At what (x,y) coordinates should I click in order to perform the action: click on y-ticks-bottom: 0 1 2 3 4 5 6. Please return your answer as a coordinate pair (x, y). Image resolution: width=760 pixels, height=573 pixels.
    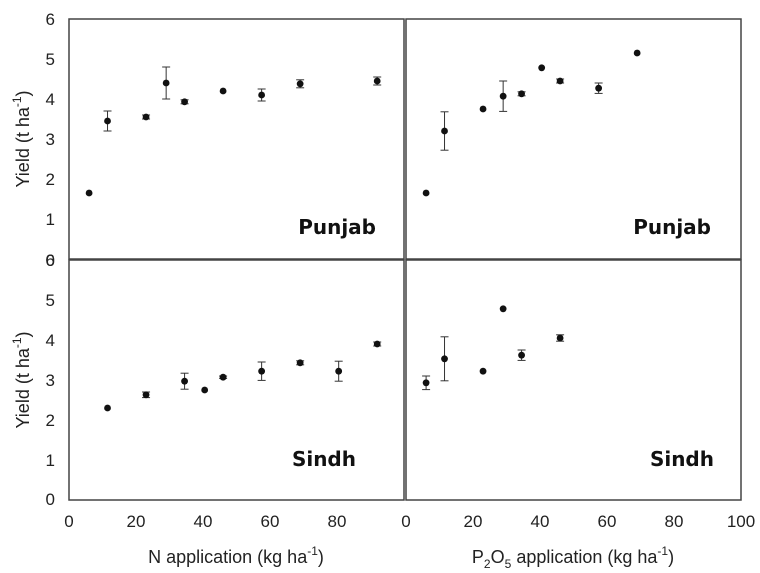
    Looking at the image, I should click on (50, 360).